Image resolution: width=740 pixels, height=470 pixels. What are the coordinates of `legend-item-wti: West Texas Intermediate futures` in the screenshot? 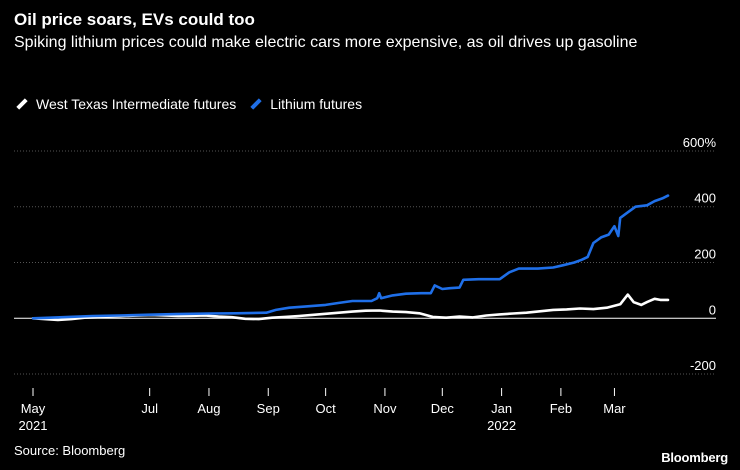 It's located at (125, 104).